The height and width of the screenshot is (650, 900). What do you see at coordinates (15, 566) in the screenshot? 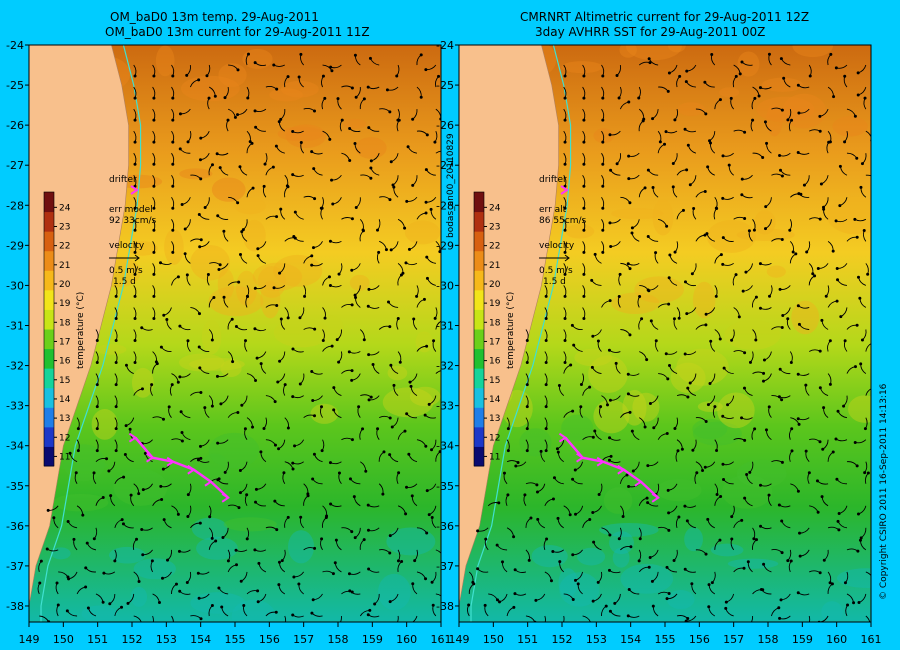
I see `y-tick-label: -37` at bounding box center [15, 566].